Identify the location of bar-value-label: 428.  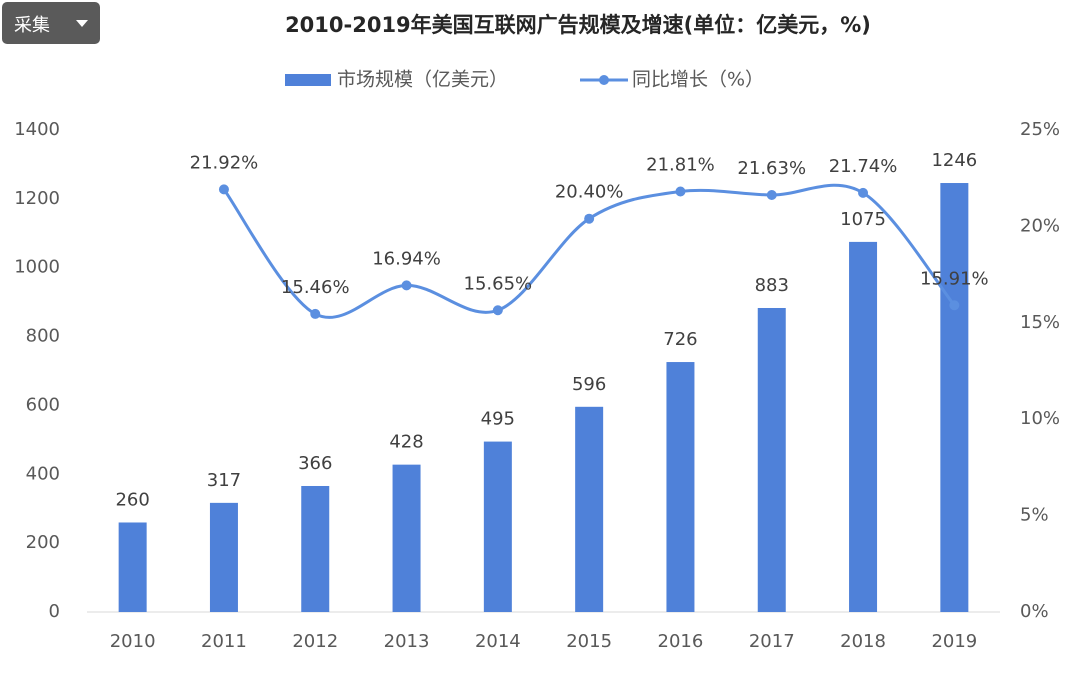
(406, 442).